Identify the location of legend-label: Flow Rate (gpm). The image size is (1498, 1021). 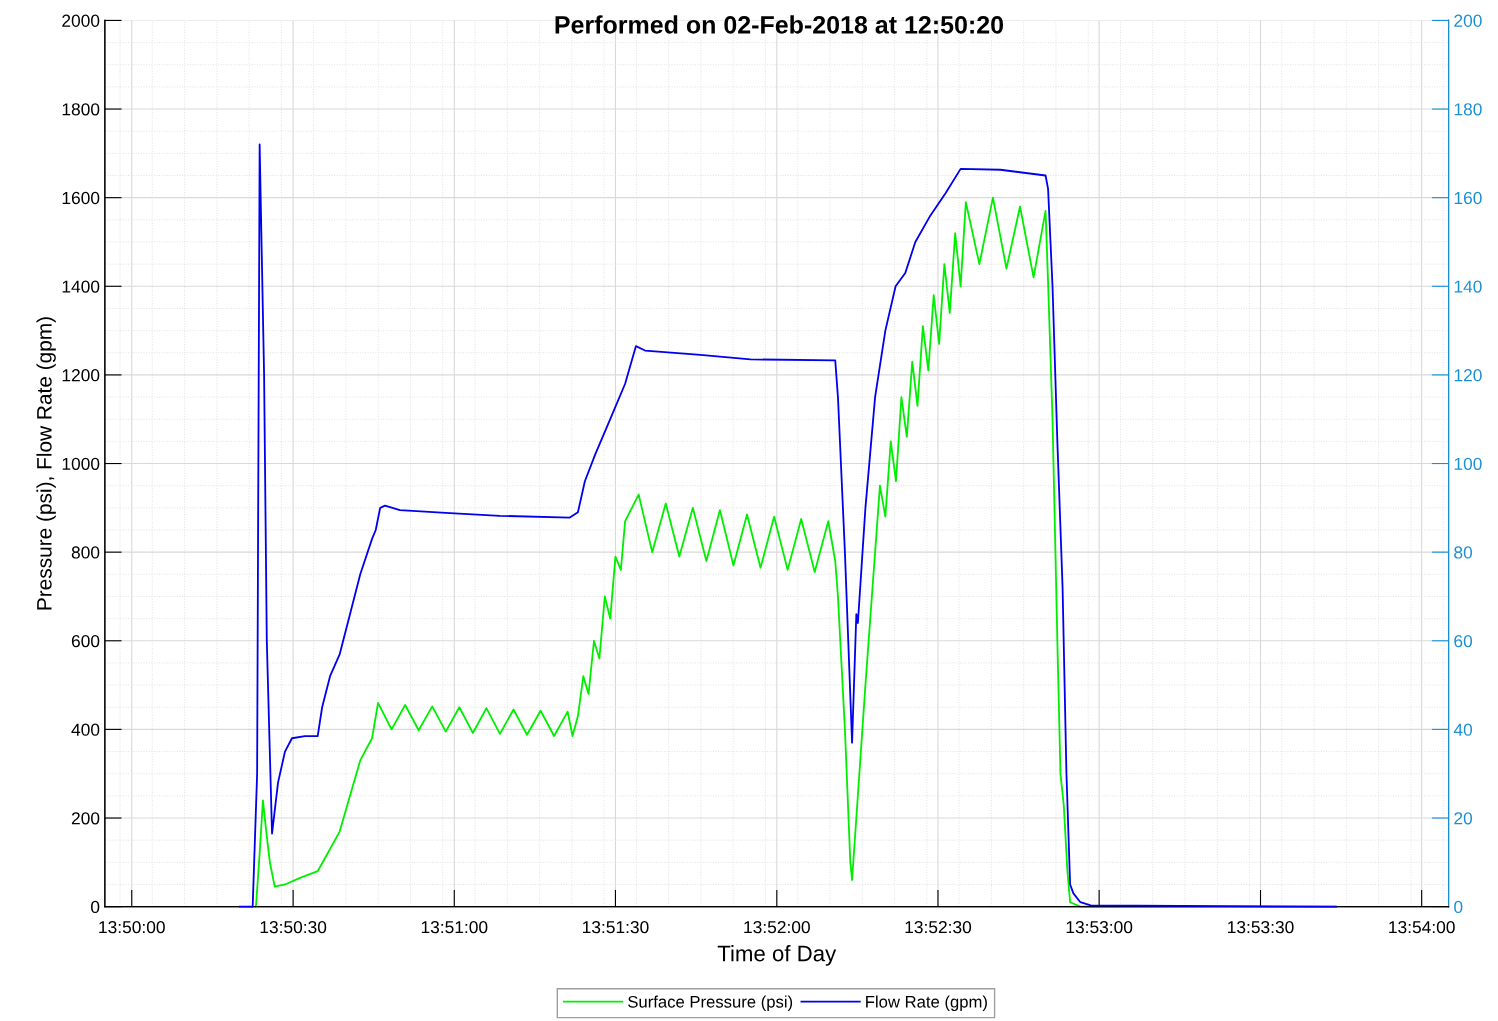
(926, 1003).